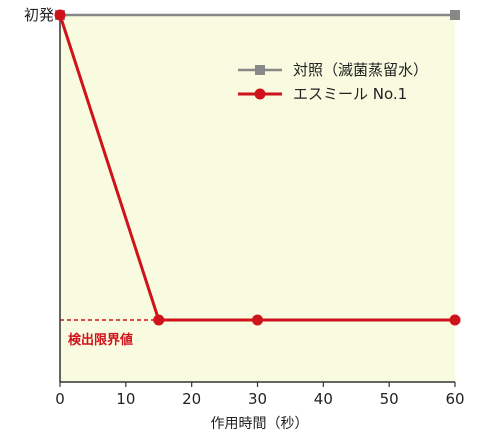 The image size is (478, 438). I want to click on x-tick-label-0: 0, so click(60, 399).